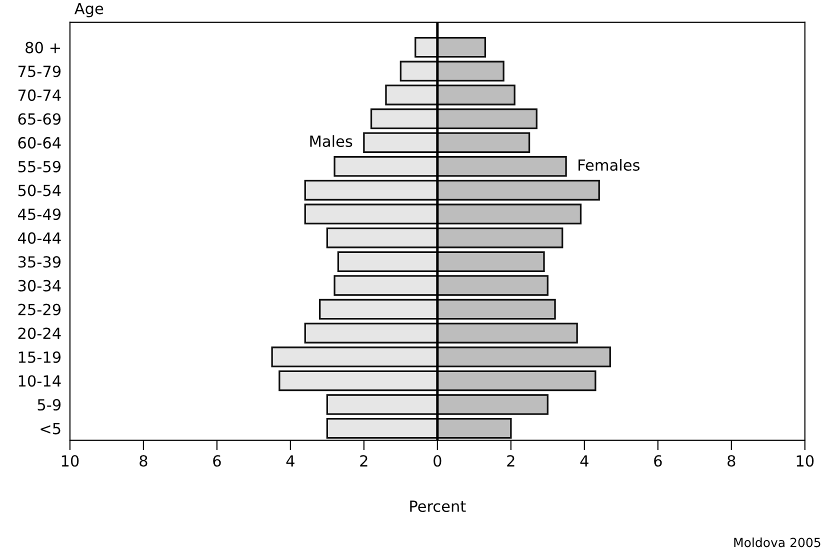  What do you see at coordinates (39, 119) in the screenshot?
I see `y-tick-label: 65-69` at bounding box center [39, 119].